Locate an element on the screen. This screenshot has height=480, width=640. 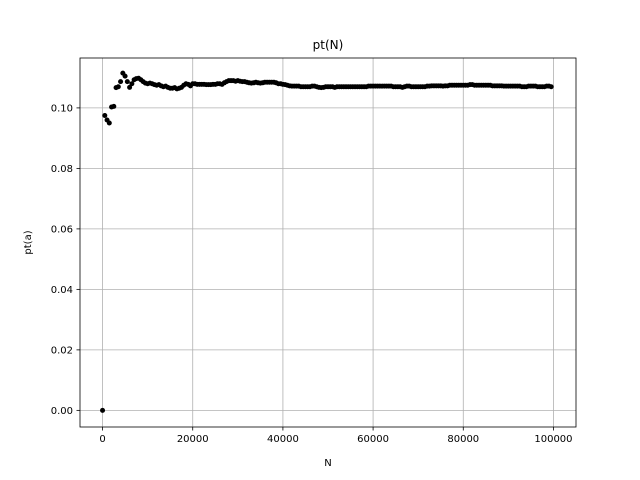
y-ticks: 0.00 0.02 0.04 0.06 0.08 0.10 is located at coordinates (65, 260).